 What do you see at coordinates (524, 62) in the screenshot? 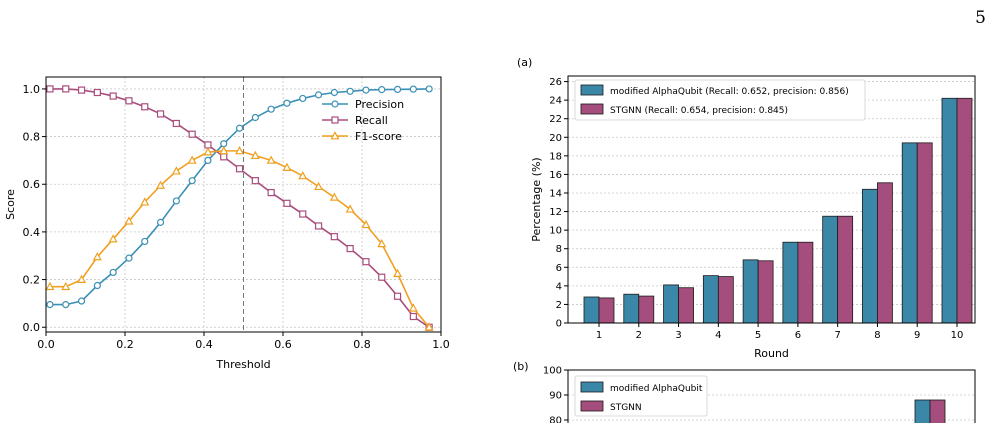
I see `panel-label: (a)` at bounding box center [524, 62].